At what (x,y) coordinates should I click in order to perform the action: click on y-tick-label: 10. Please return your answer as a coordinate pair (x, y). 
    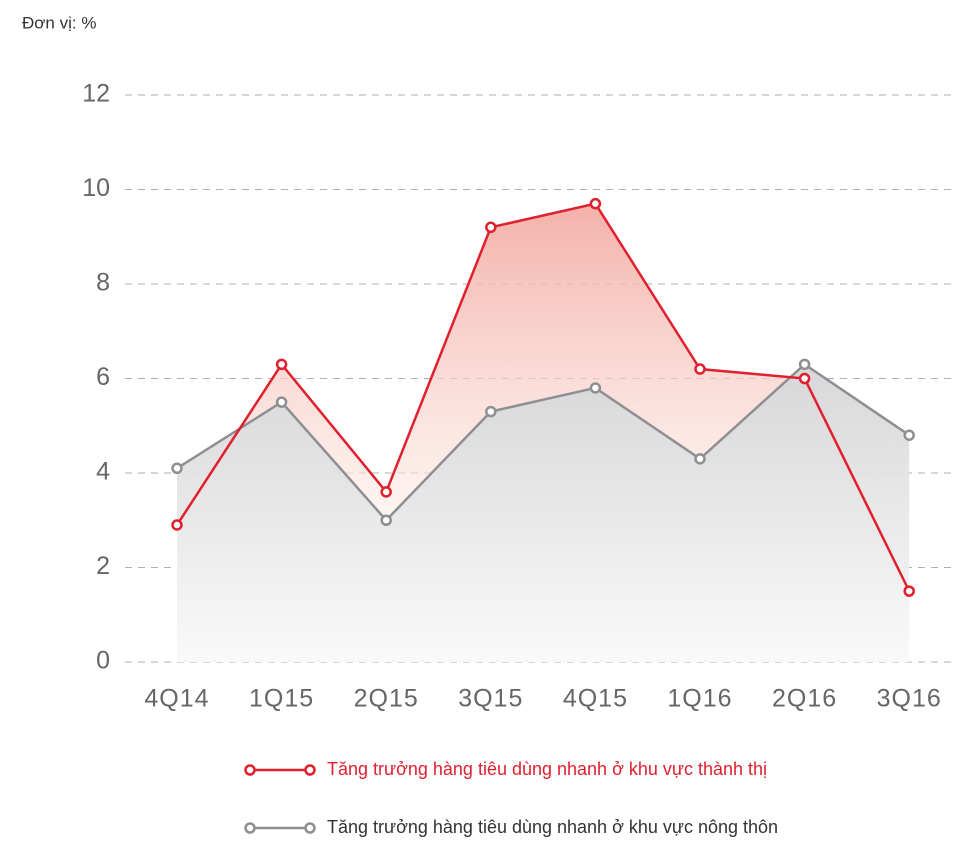
    Looking at the image, I should click on (96, 188).